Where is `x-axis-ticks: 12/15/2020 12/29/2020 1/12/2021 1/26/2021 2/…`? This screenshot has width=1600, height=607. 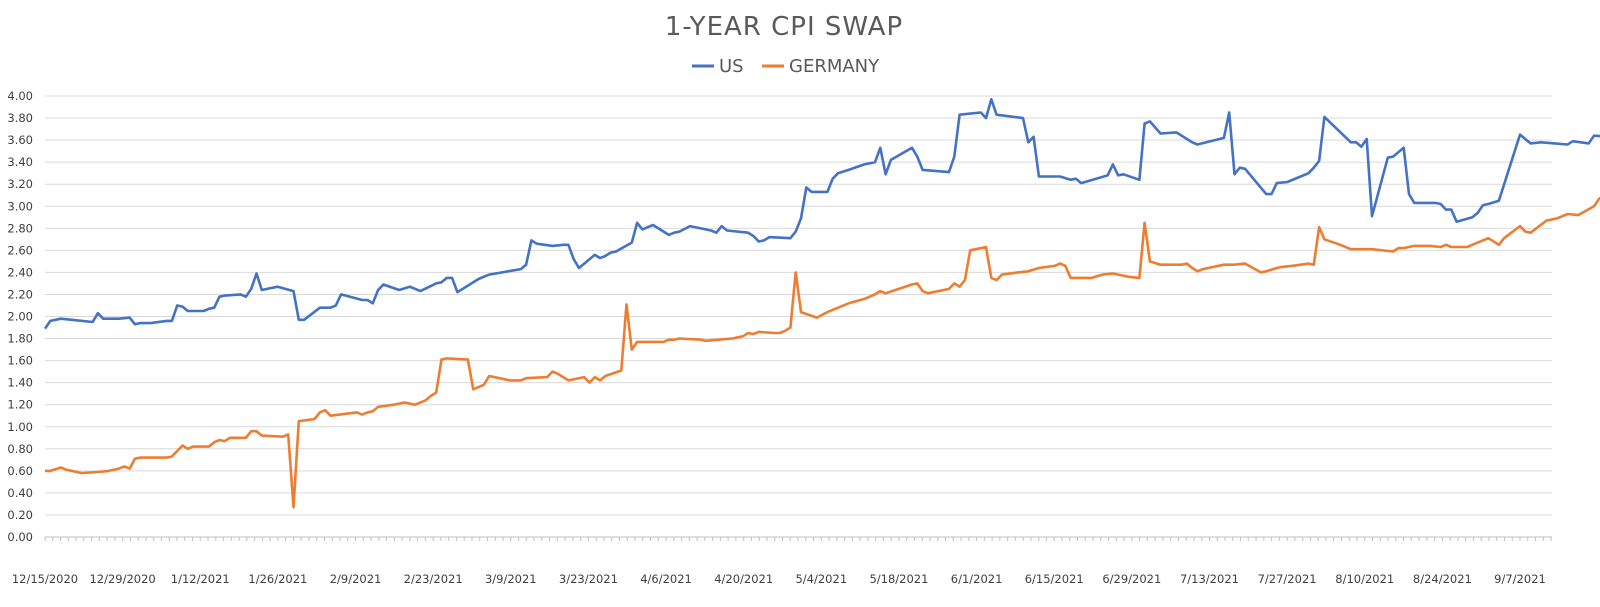
x-axis-ticks: 12/15/2020 12/29/2020 1/12/2021 1/26/2021 2/… is located at coordinates (782, 561).